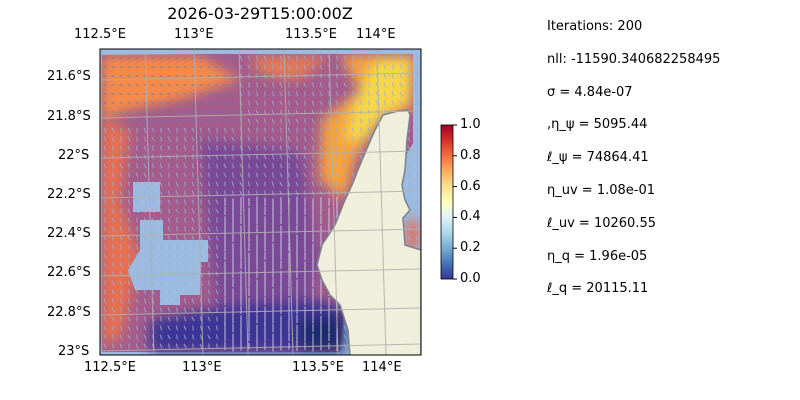 This screenshot has width=800, height=400. What do you see at coordinates (470, 278) in the screenshot?
I see `colorbar-tick-label: 0.0` at bounding box center [470, 278].